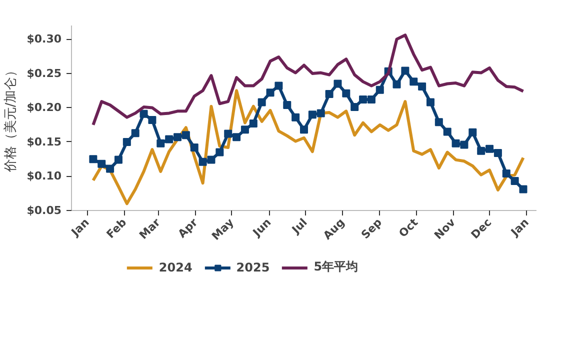 The width and height of the screenshot is (571, 348). I want to click on legend-label: 2024, so click(175, 267).